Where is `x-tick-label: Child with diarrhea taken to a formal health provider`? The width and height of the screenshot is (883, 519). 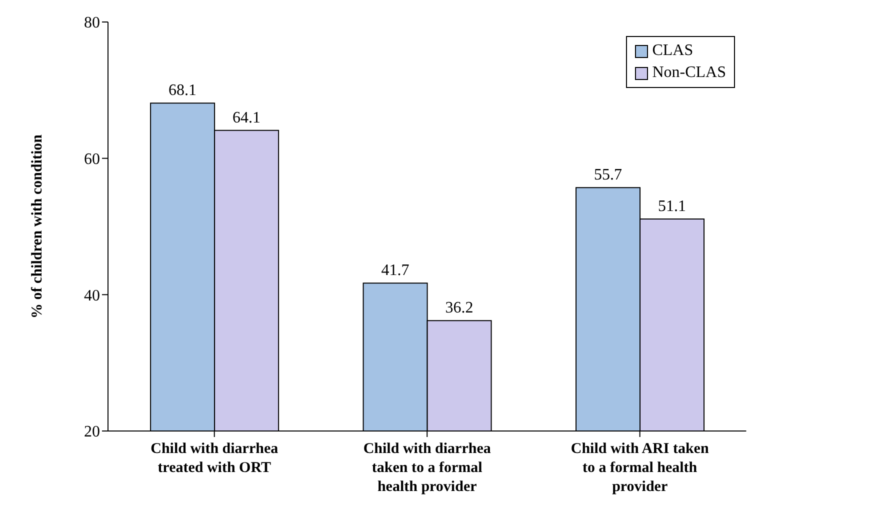
x-tick-label: Child with diarrhea taken to a formal health provider is located at coordinates (427, 468).